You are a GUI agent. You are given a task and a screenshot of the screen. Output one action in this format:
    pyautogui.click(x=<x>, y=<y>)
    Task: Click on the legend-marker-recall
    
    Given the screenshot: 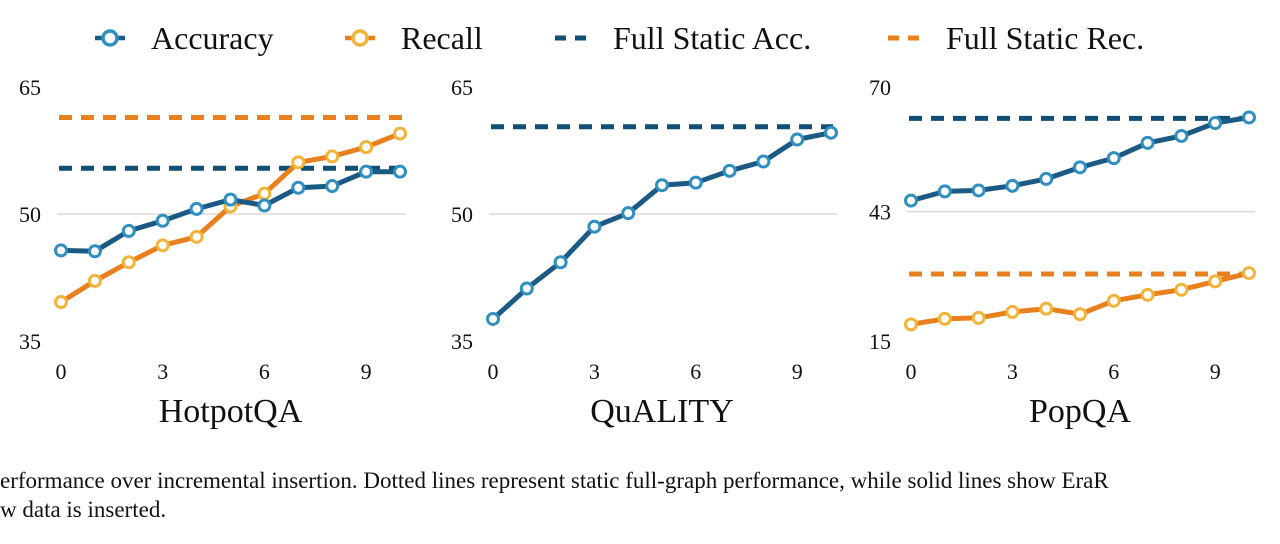 What is the action you would take?
    pyautogui.click(x=360, y=38)
    